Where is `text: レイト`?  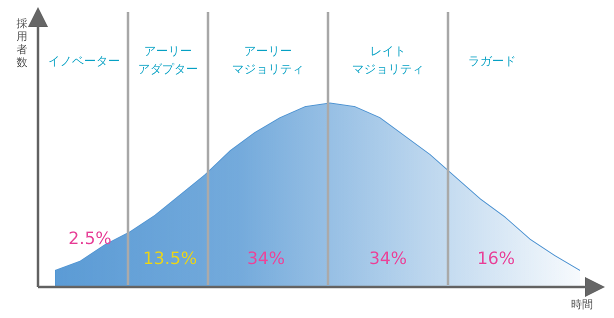
text: レイト is located at coordinates (388, 51).